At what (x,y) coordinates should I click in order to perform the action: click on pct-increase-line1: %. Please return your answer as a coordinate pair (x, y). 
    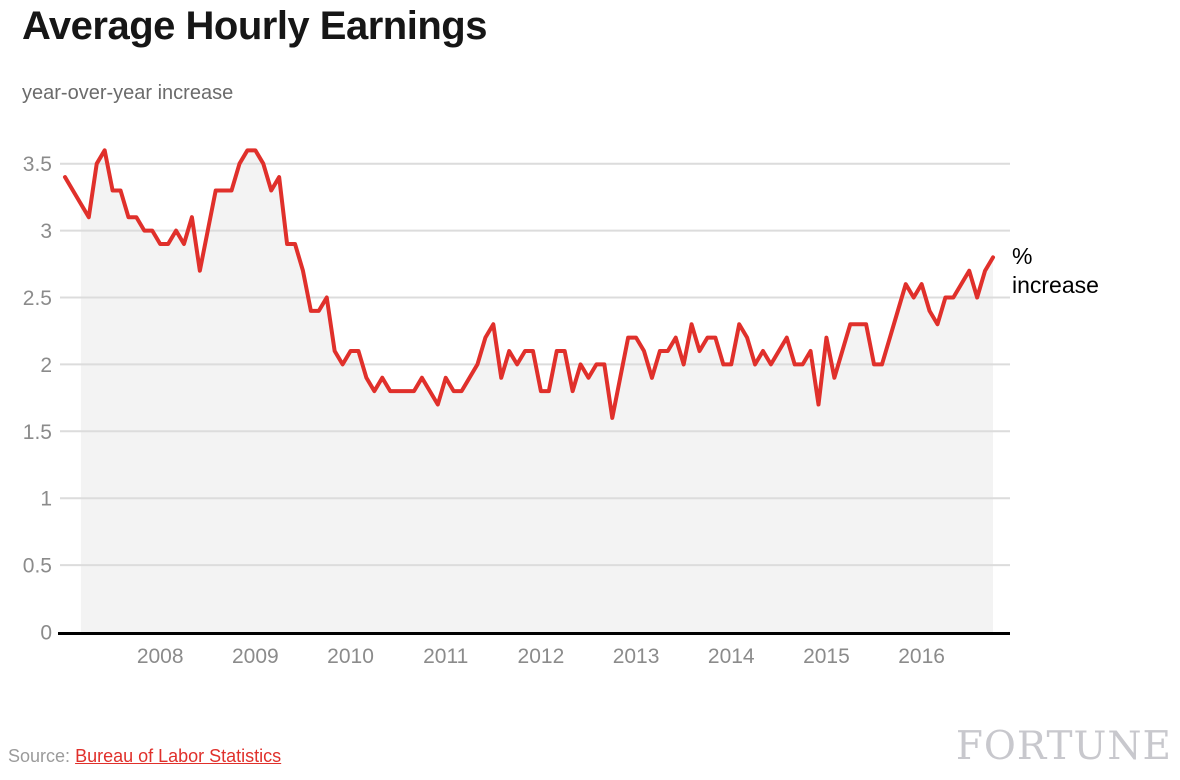
    Looking at the image, I should click on (1022, 256).